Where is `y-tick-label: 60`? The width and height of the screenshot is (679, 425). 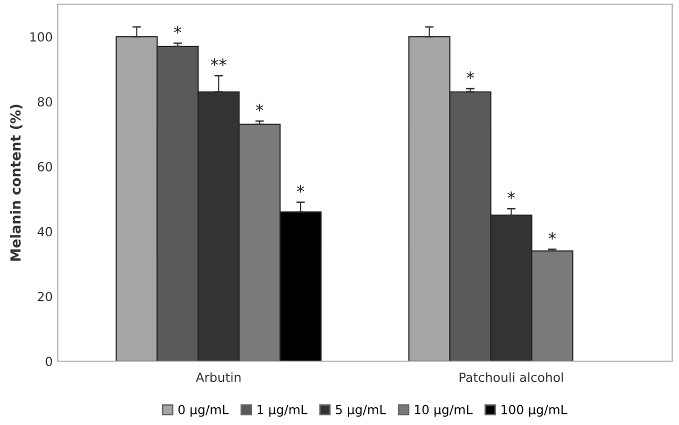
y-tick-label: 60 is located at coordinates (45, 167).